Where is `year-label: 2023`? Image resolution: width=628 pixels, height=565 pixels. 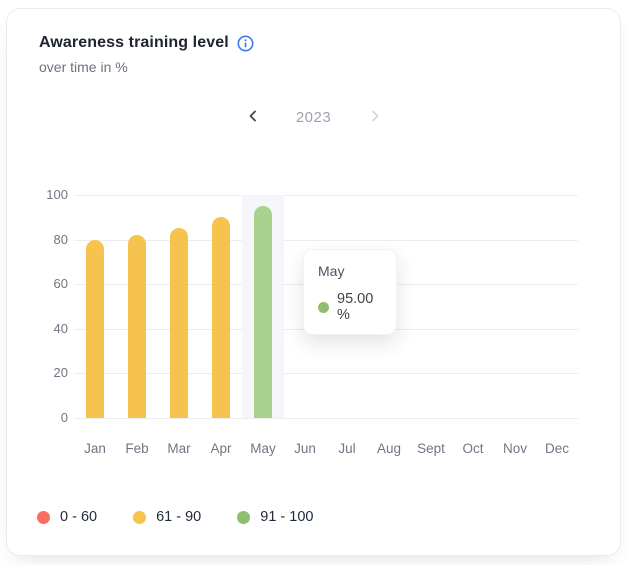
year-label: 2023 is located at coordinates (313, 117).